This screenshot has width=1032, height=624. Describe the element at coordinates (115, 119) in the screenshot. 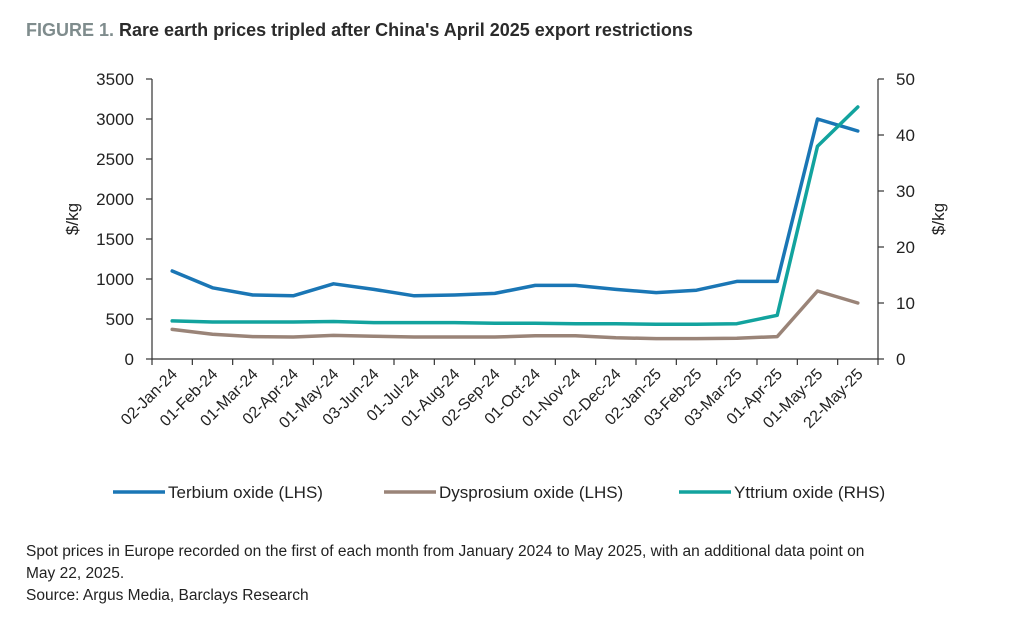

I see `left-tick-label: 3000` at that location.